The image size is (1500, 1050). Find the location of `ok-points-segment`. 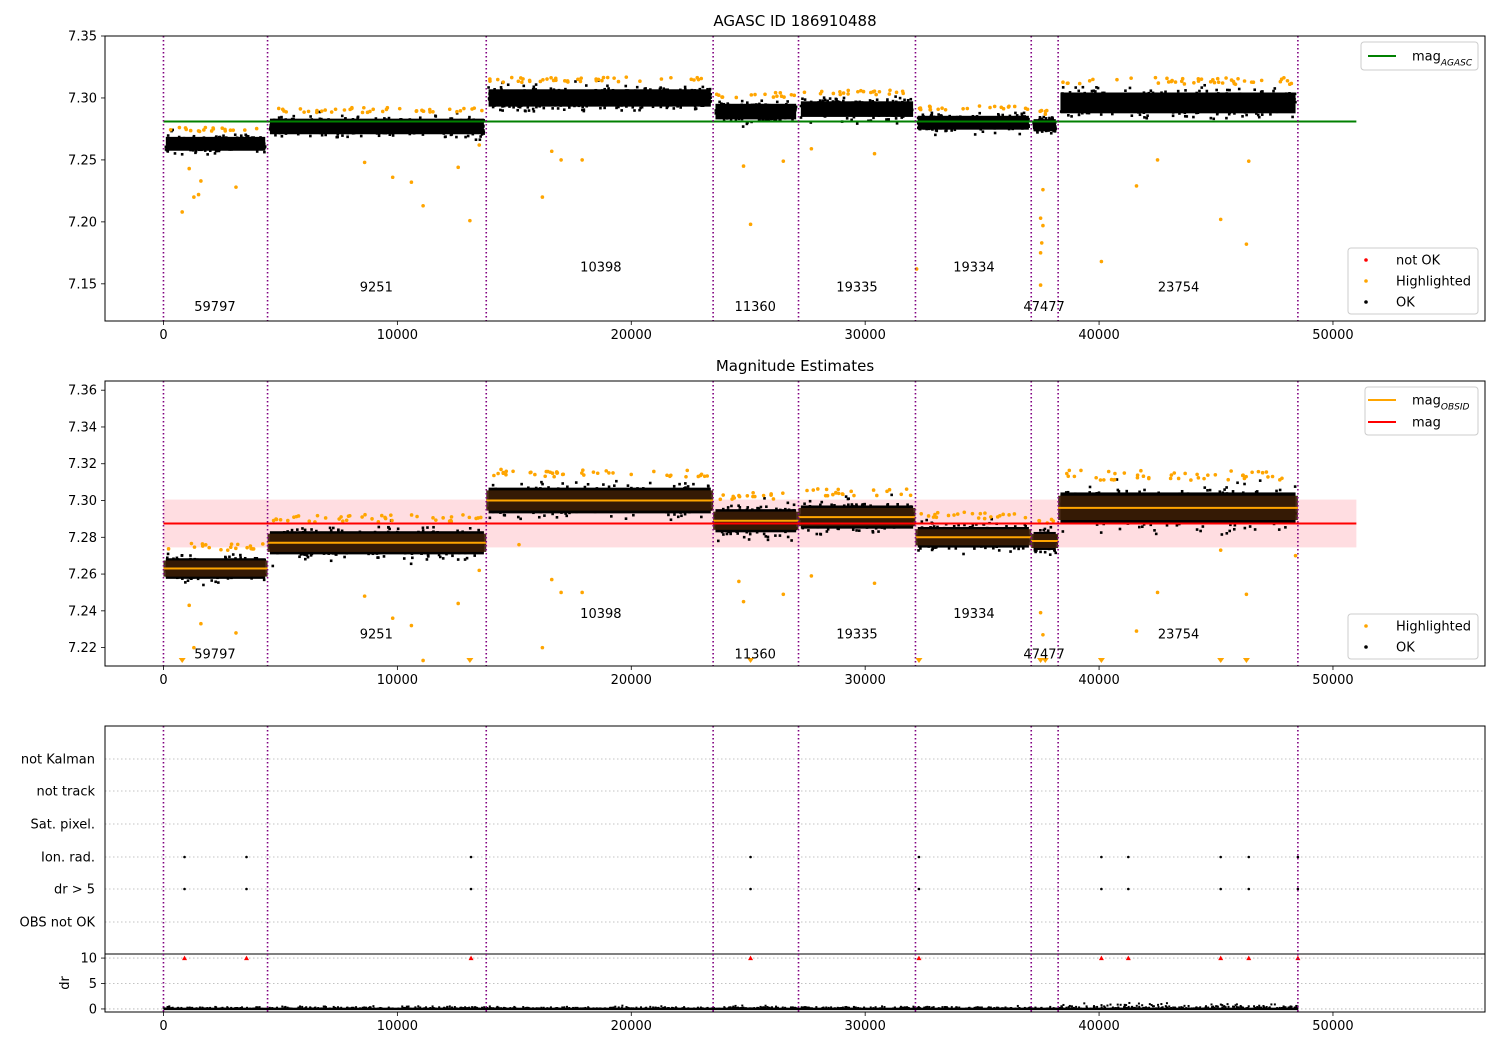

ok-points-segment is located at coordinates (215, 142).